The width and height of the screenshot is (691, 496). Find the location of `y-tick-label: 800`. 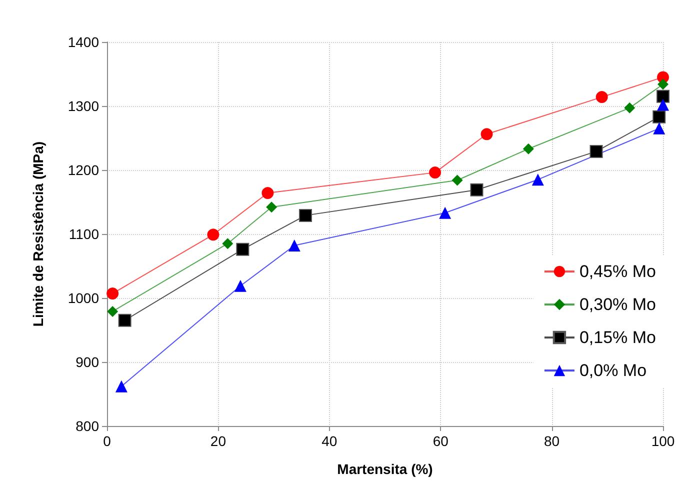

y-tick-label: 800 is located at coordinates (88, 426).